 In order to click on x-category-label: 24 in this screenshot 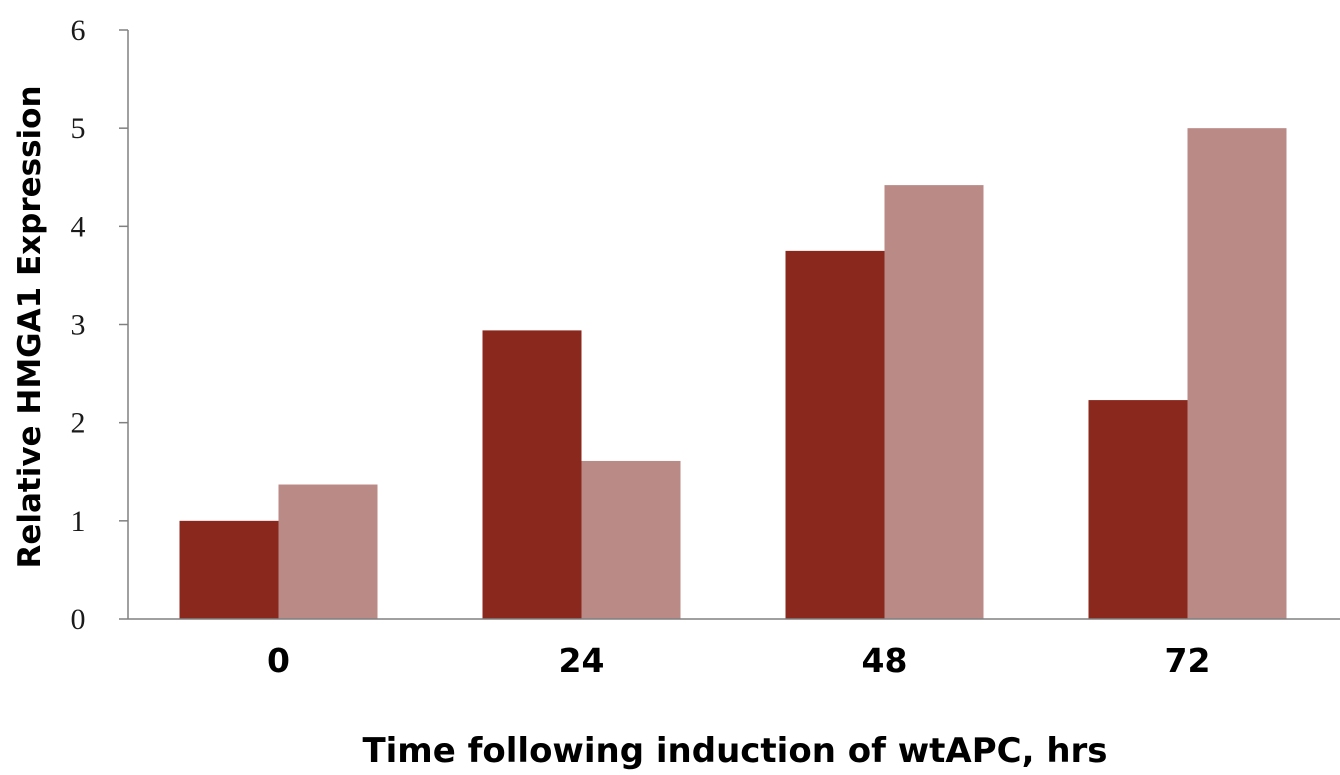, I will do `click(582, 660)`.